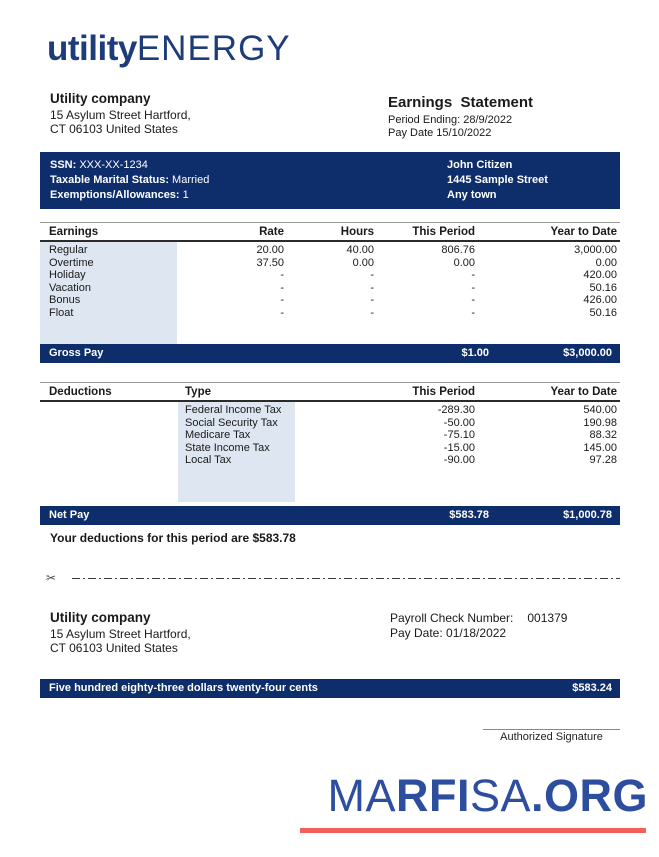 The width and height of the screenshot is (659, 857). Describe the element at coordinates (600, 447) in the screenshot. I see `deduction-ytd: 145.00` at that location.